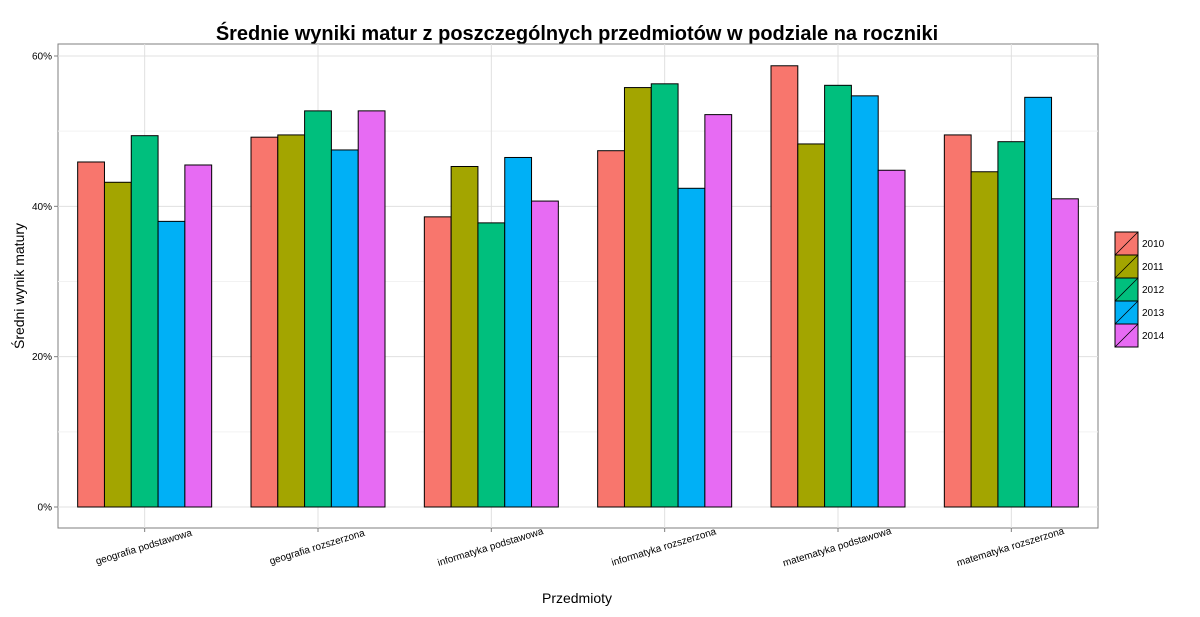  Describe the element at coordinates (1153, 267) in the screenshot. I see `legend-label: 2011` at that location.